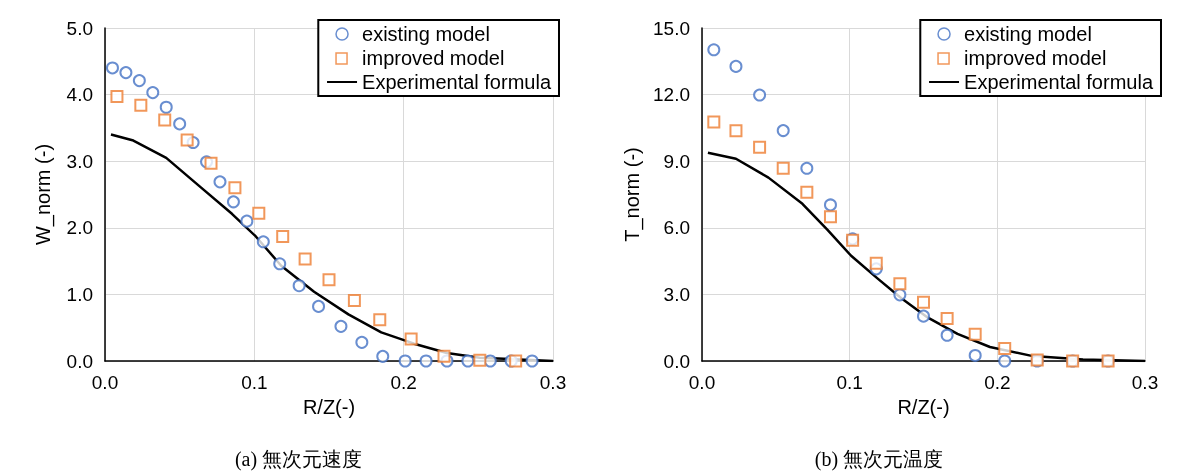  Describe the element at coordinates (298, 459) in the screenshot. I see `text: (a) 無次元速度` at that location.